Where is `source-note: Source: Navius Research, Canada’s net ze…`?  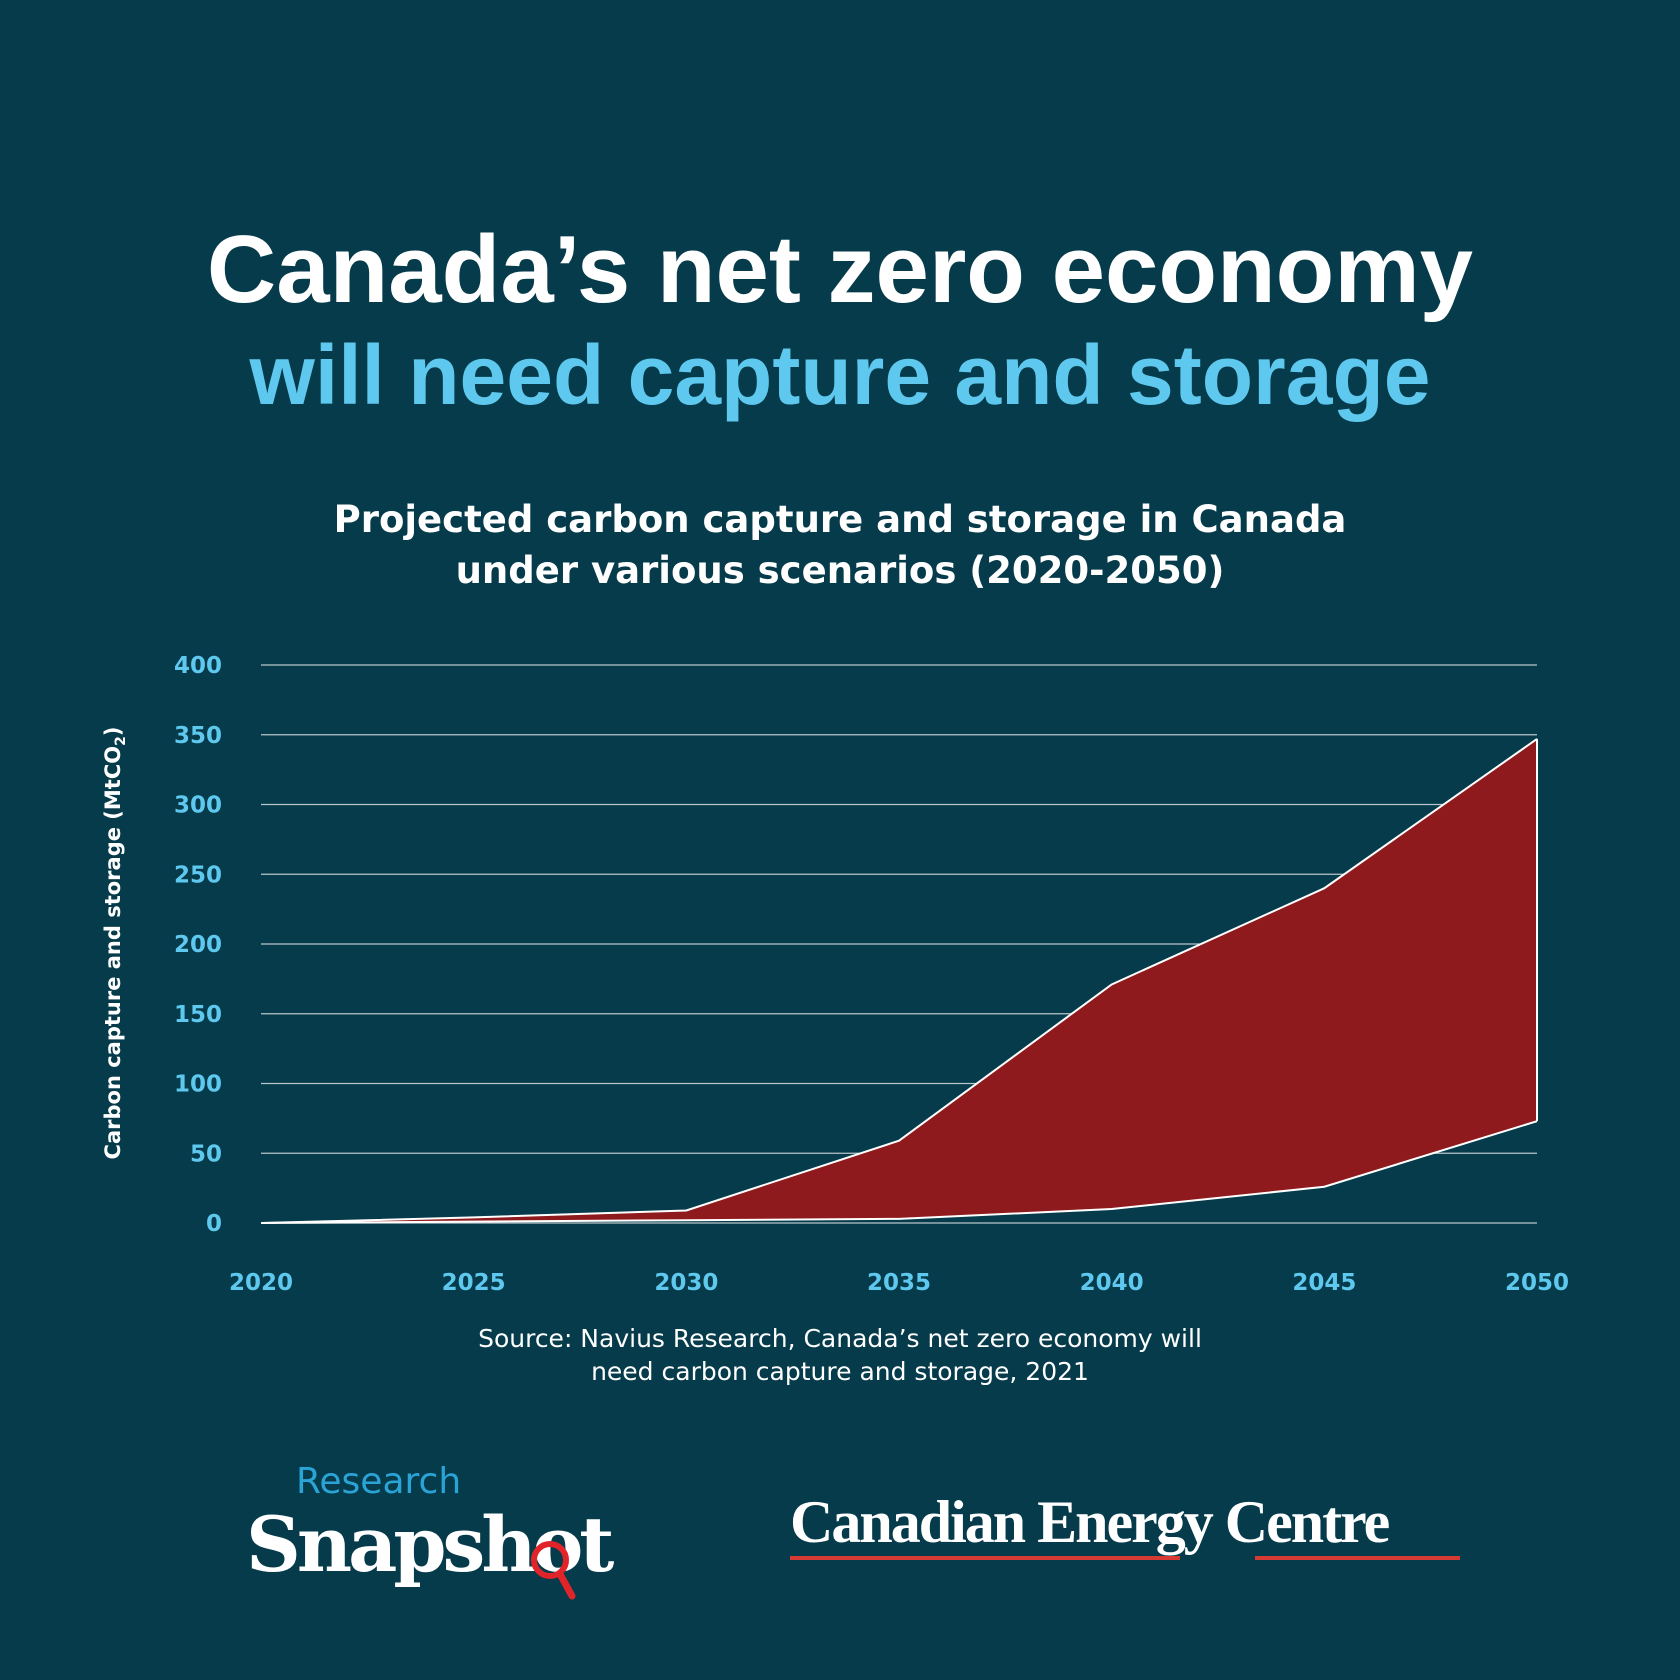 source-note: Source: Navius Research, Canada’s net ze… is located at coordinates (840, 1355).